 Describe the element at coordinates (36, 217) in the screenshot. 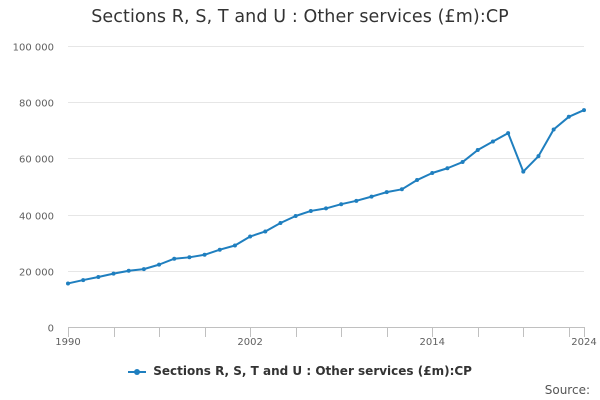

I see `y-tick-label: 40 000` at that location.